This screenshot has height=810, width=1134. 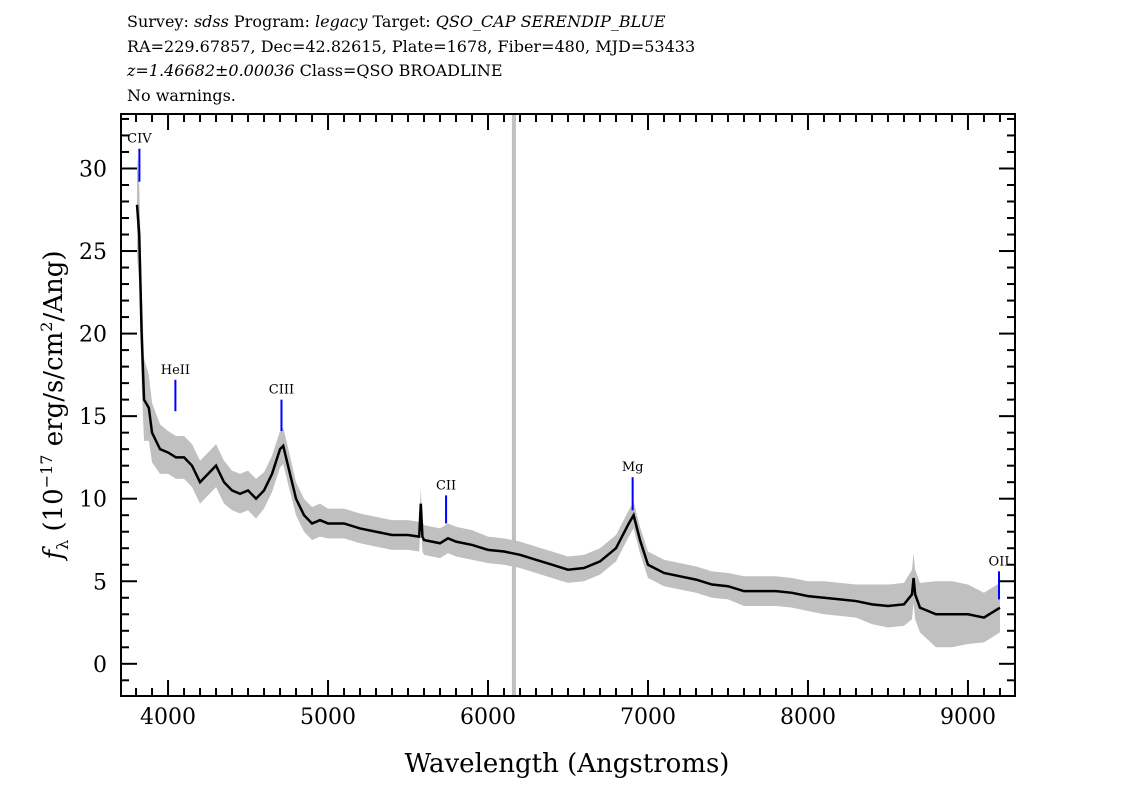 I want to click on x-tick-label: 6000, so click(x=488, y=717).